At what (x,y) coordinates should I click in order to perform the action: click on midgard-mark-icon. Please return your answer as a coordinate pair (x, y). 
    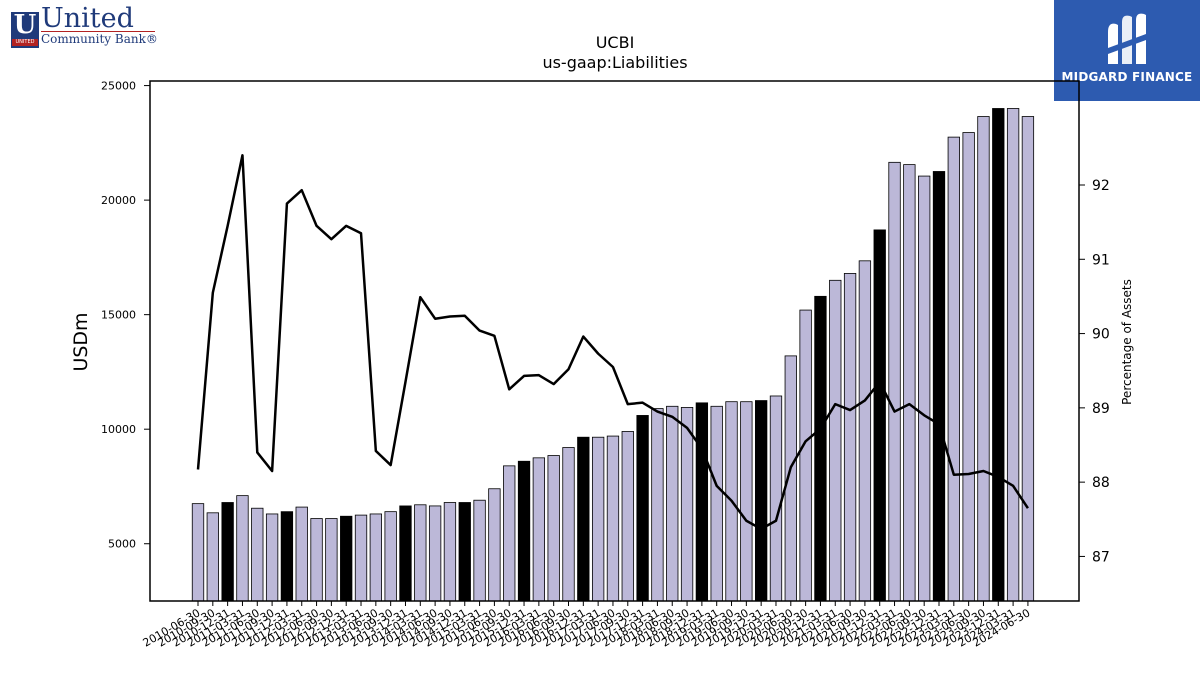
    Looking at the image, I should click on (1127, 39).